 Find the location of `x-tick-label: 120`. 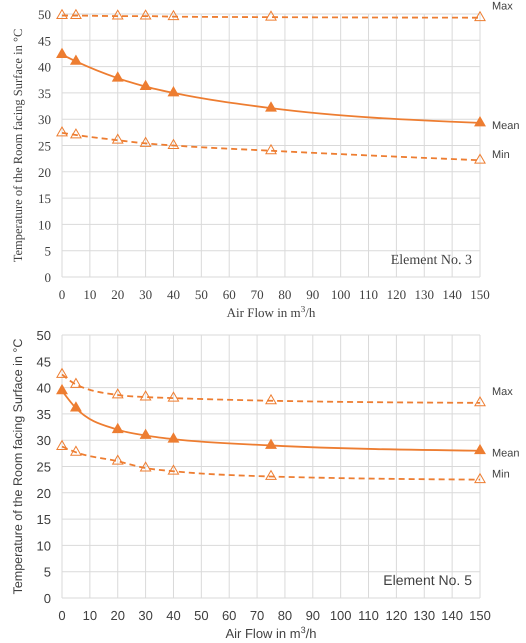

x-tick-label: 120 is located at coordinates (397, 615).